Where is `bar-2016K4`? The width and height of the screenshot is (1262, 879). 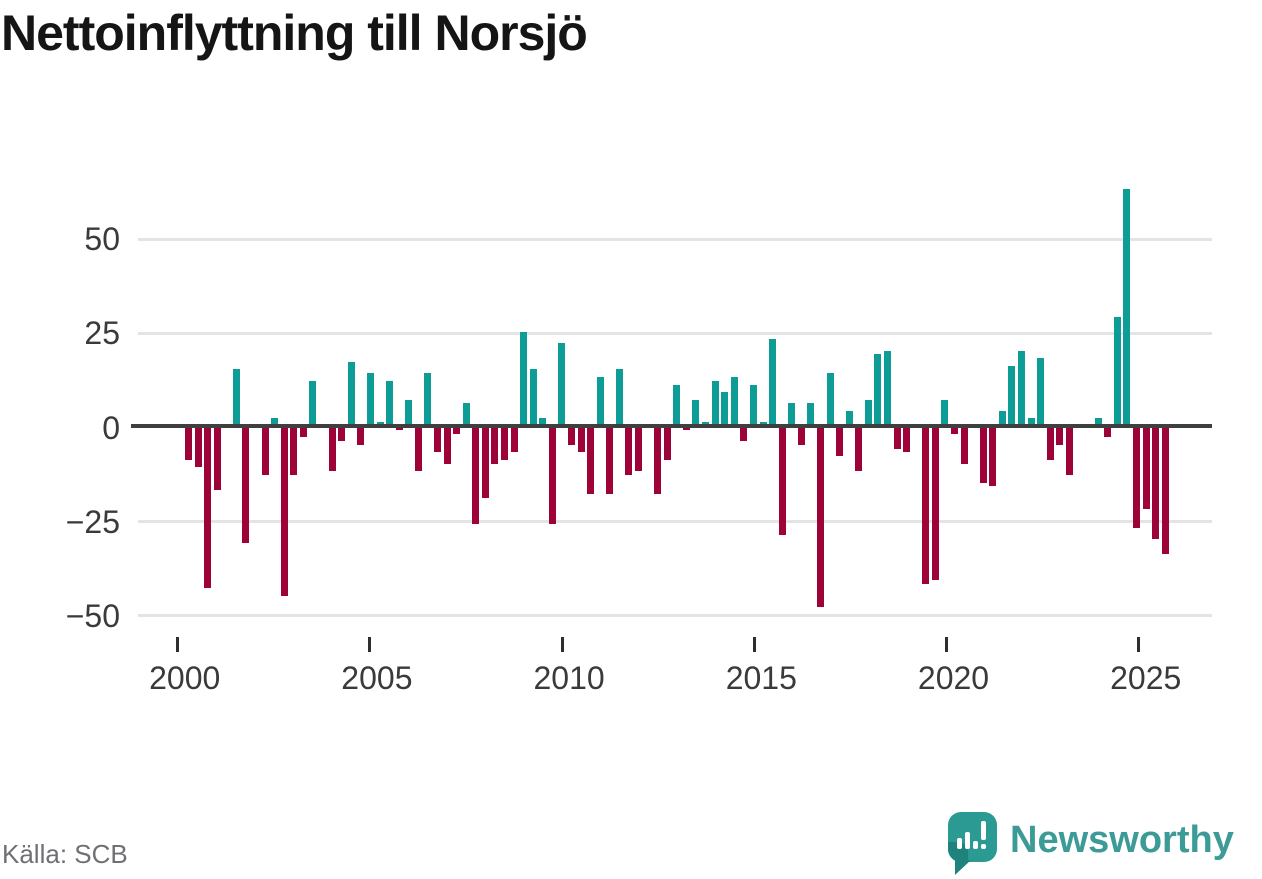 bar-2016K4 is located at coordinates (830, 399).